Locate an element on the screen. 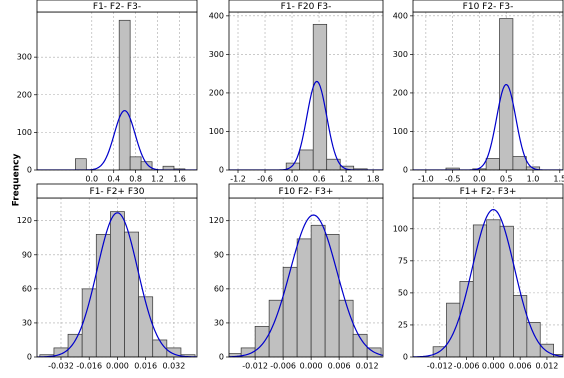 Image resolution: width=564 pixels, height=378 pixels. panel-title: F1- F2- F3- is located at coordinates (117, 7).